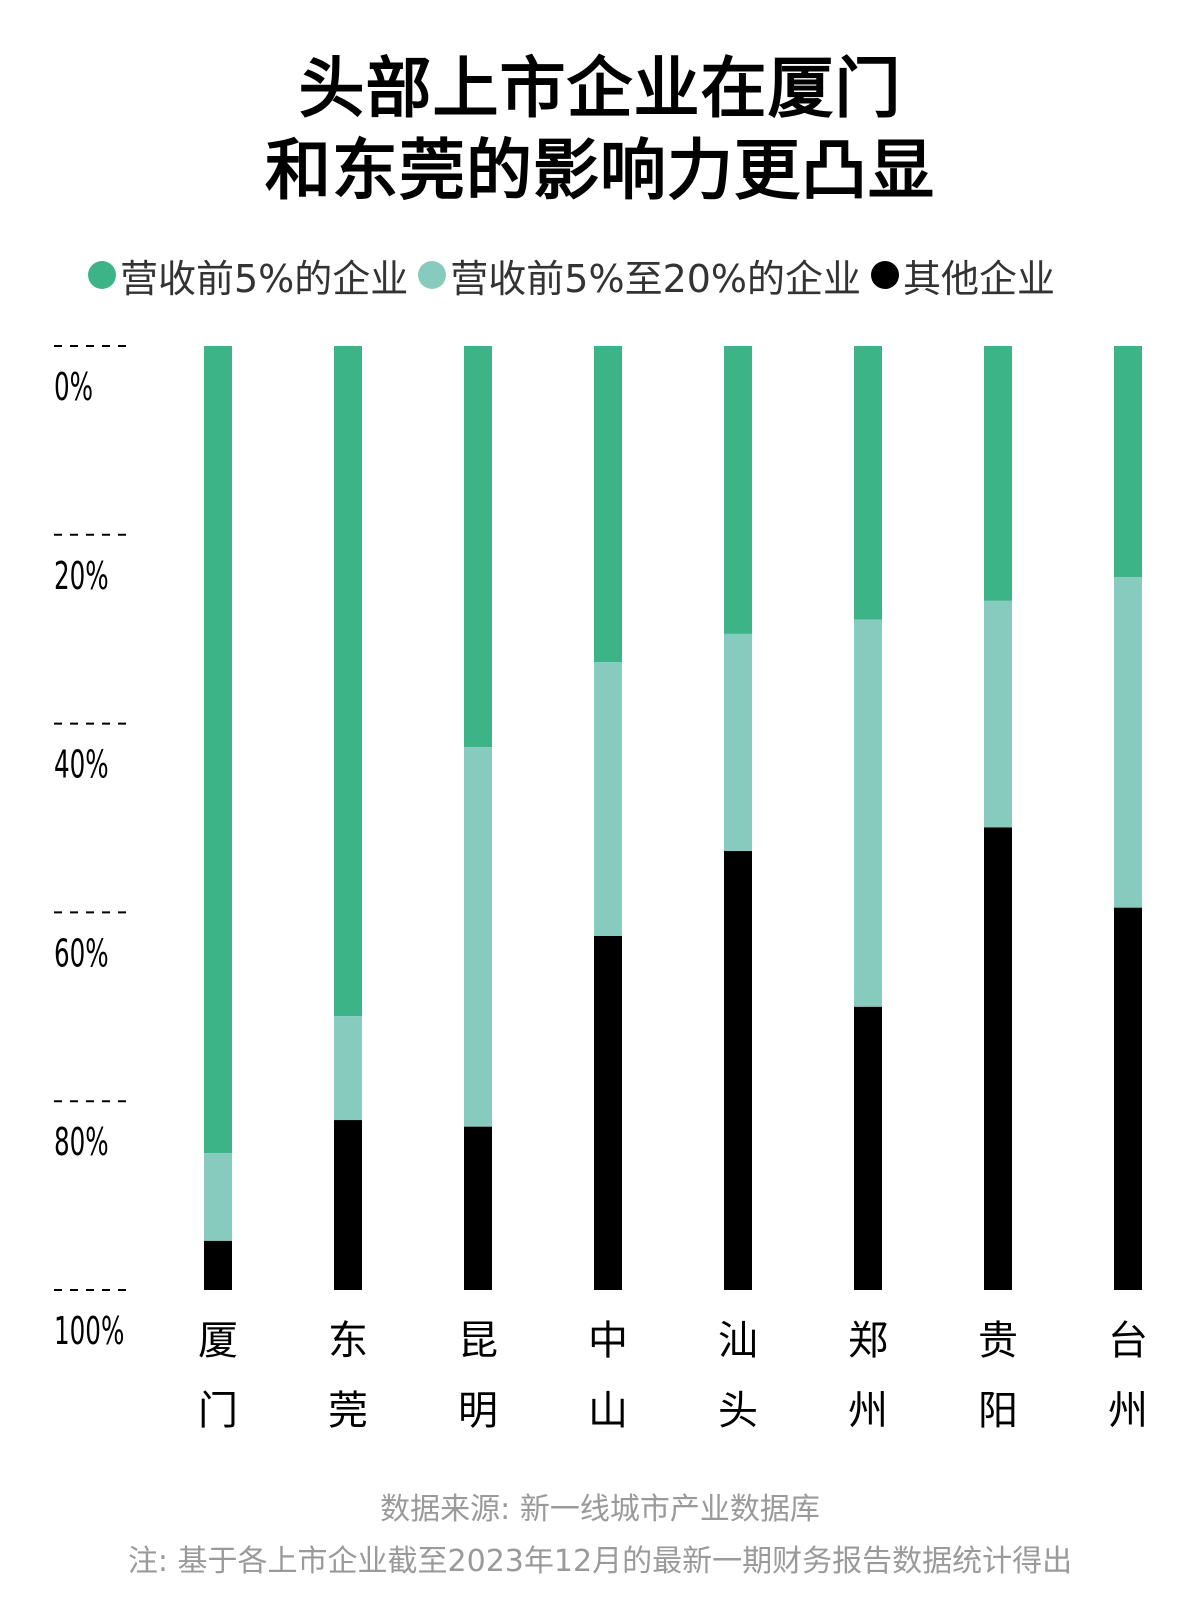 The width and height of the screenshot is (1200, 1605). I want to click on x-category-label-0-char-1: 门, so click(218, 1411).